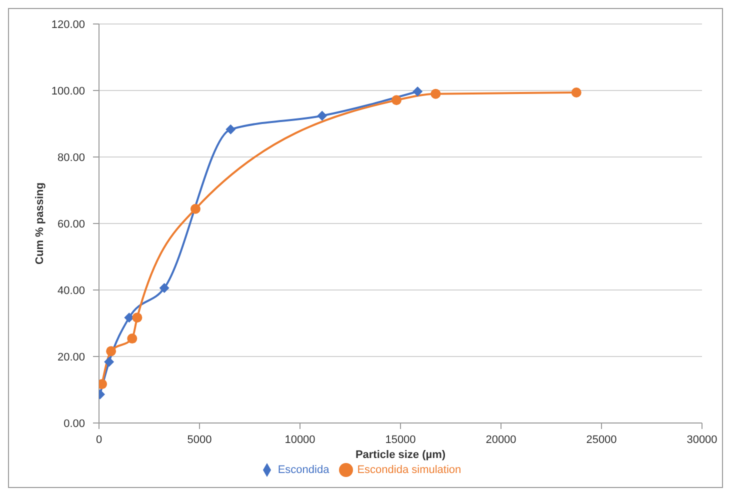 Image resolution: width=733 pixels, height=499 pixels. What do you see at coordinates (300, 440) in the screenshot?
I see `x-tick-label: 10000` at bounding box center [300, 440].